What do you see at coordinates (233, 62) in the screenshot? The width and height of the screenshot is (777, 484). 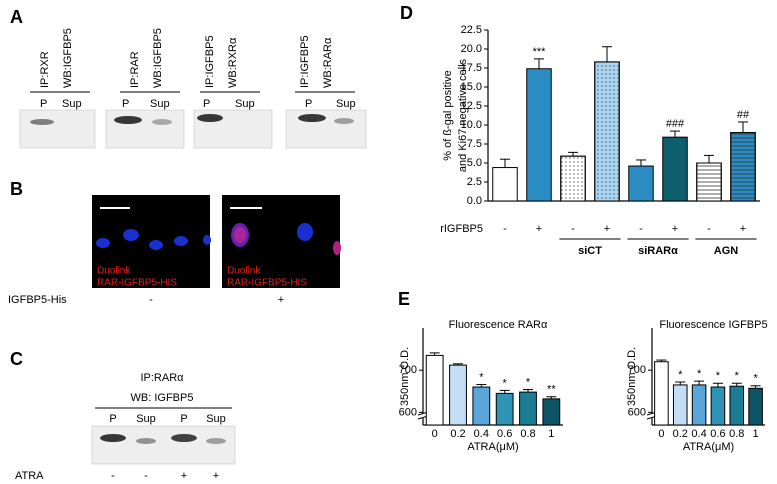 I see `wb-label: WB:RXRα` at bounding box center [233, 62].